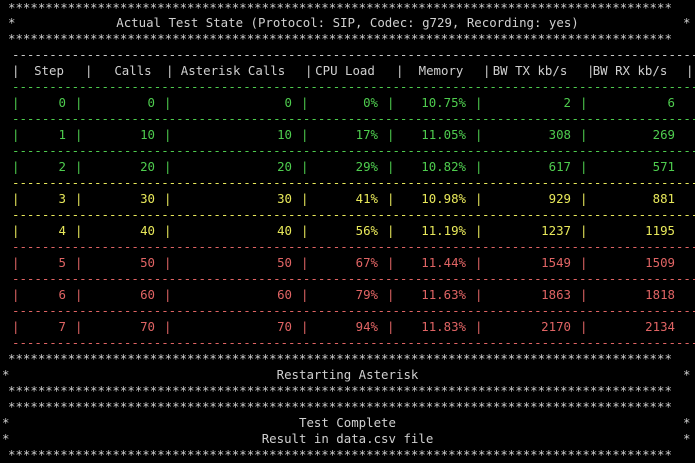 Image resolution: width=695 pixels, height=463 pixels. Describe the element at coordinates (147, 230) in the screenshot. I see `calls-cell: 40` at that location.